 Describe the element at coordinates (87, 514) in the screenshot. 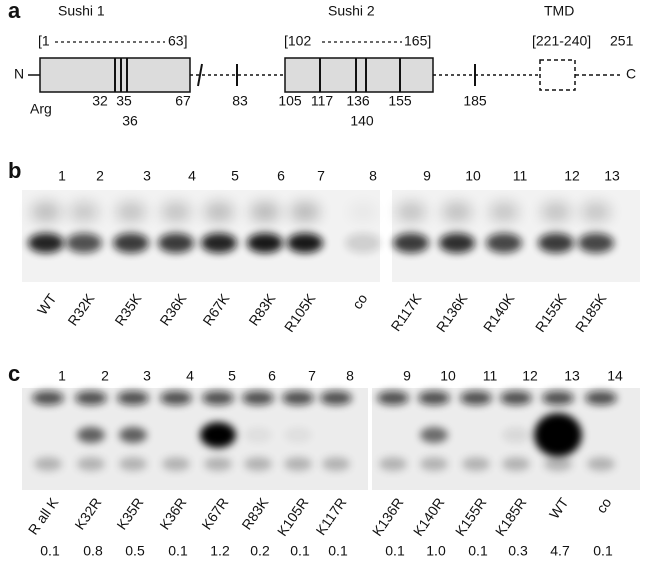

I see `sample-label: K32R` at that location.